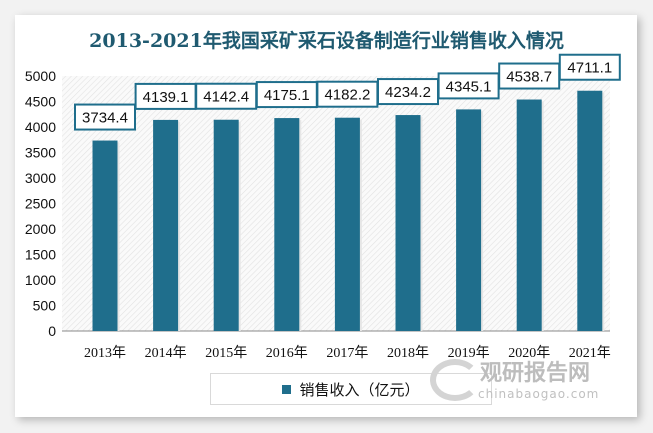 Image resolution: width=653 pixels, height=433 pixels. I want to click on x-tick-label: 2019年, so click(469, 353).